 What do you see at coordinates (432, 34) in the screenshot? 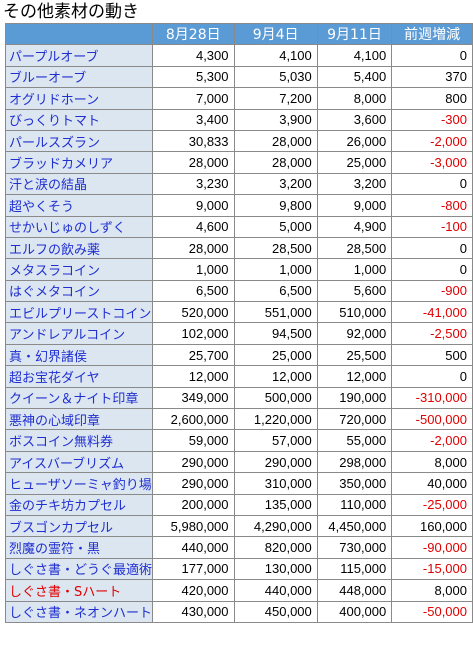
I see `header-change: 前週増減` at bounding box center [432, 34].